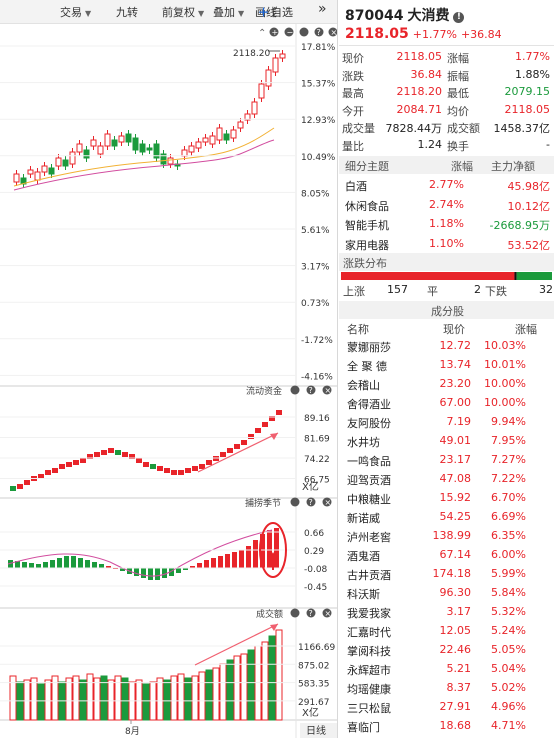 The width and height of the screenshot is (554, 738). I want to click on distribution-down-segment, so click(534, 276).